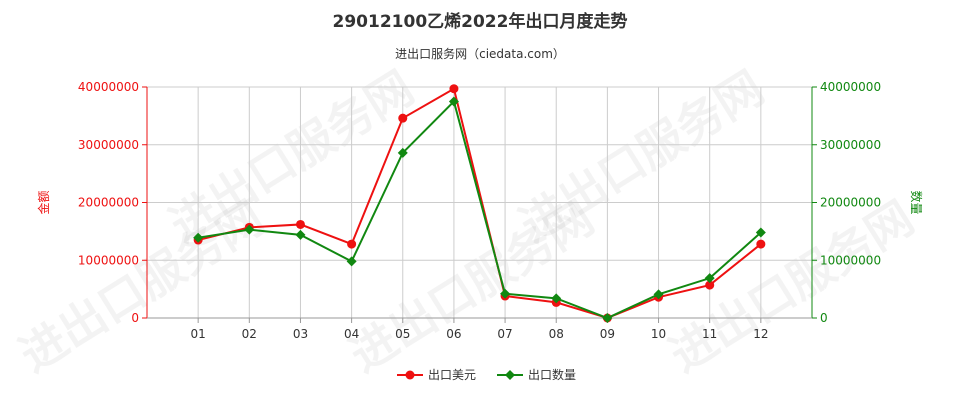  What do you see at coordinates (108, 145) in the screenshot?
I see `left-tick-label: 30000000` at bounding box center [108, 145].